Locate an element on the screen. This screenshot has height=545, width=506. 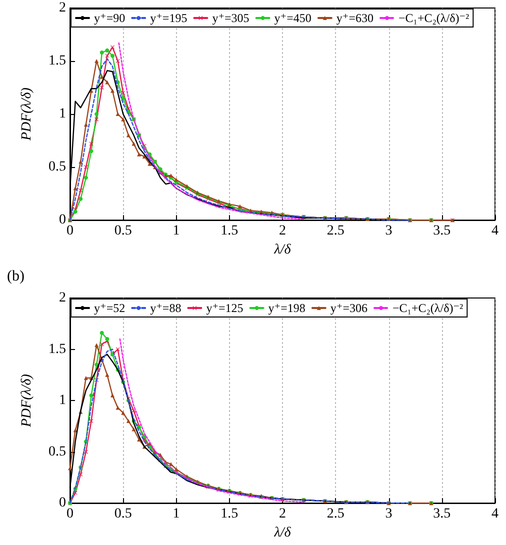
legend-label: y⁺=450 is located at coordinates (293, 18).